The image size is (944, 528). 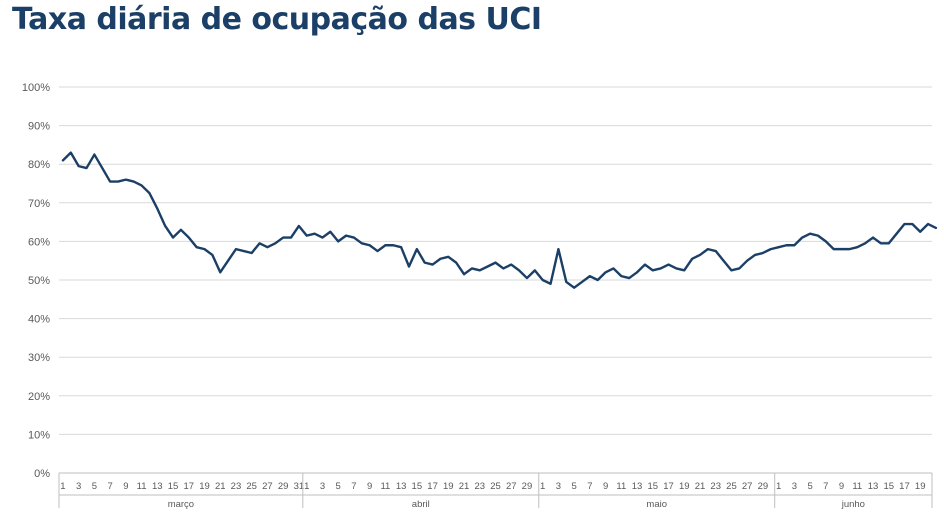 What do you see at coordinates (421, 504) in the screenshot?
I see `month-label: abril` at bounding box center [421, 504].